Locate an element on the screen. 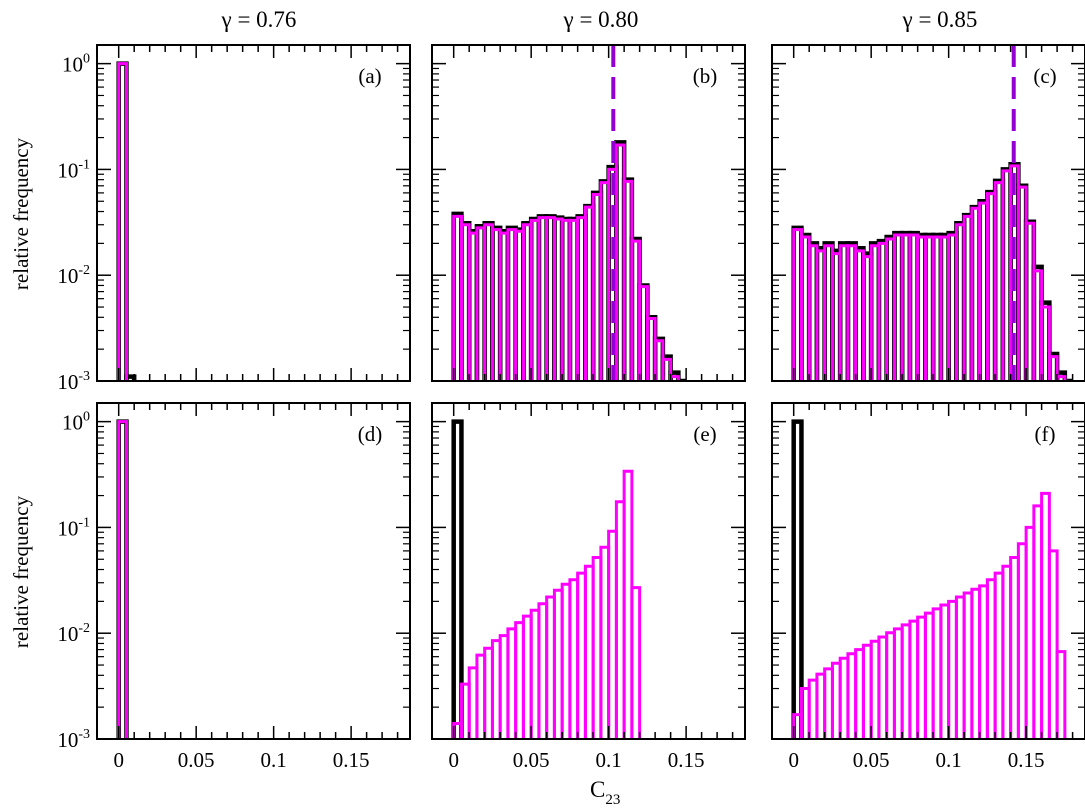 This screenshot has height=808, width=1085. x-axis-label: C23 is located at coordinates (605, 792).